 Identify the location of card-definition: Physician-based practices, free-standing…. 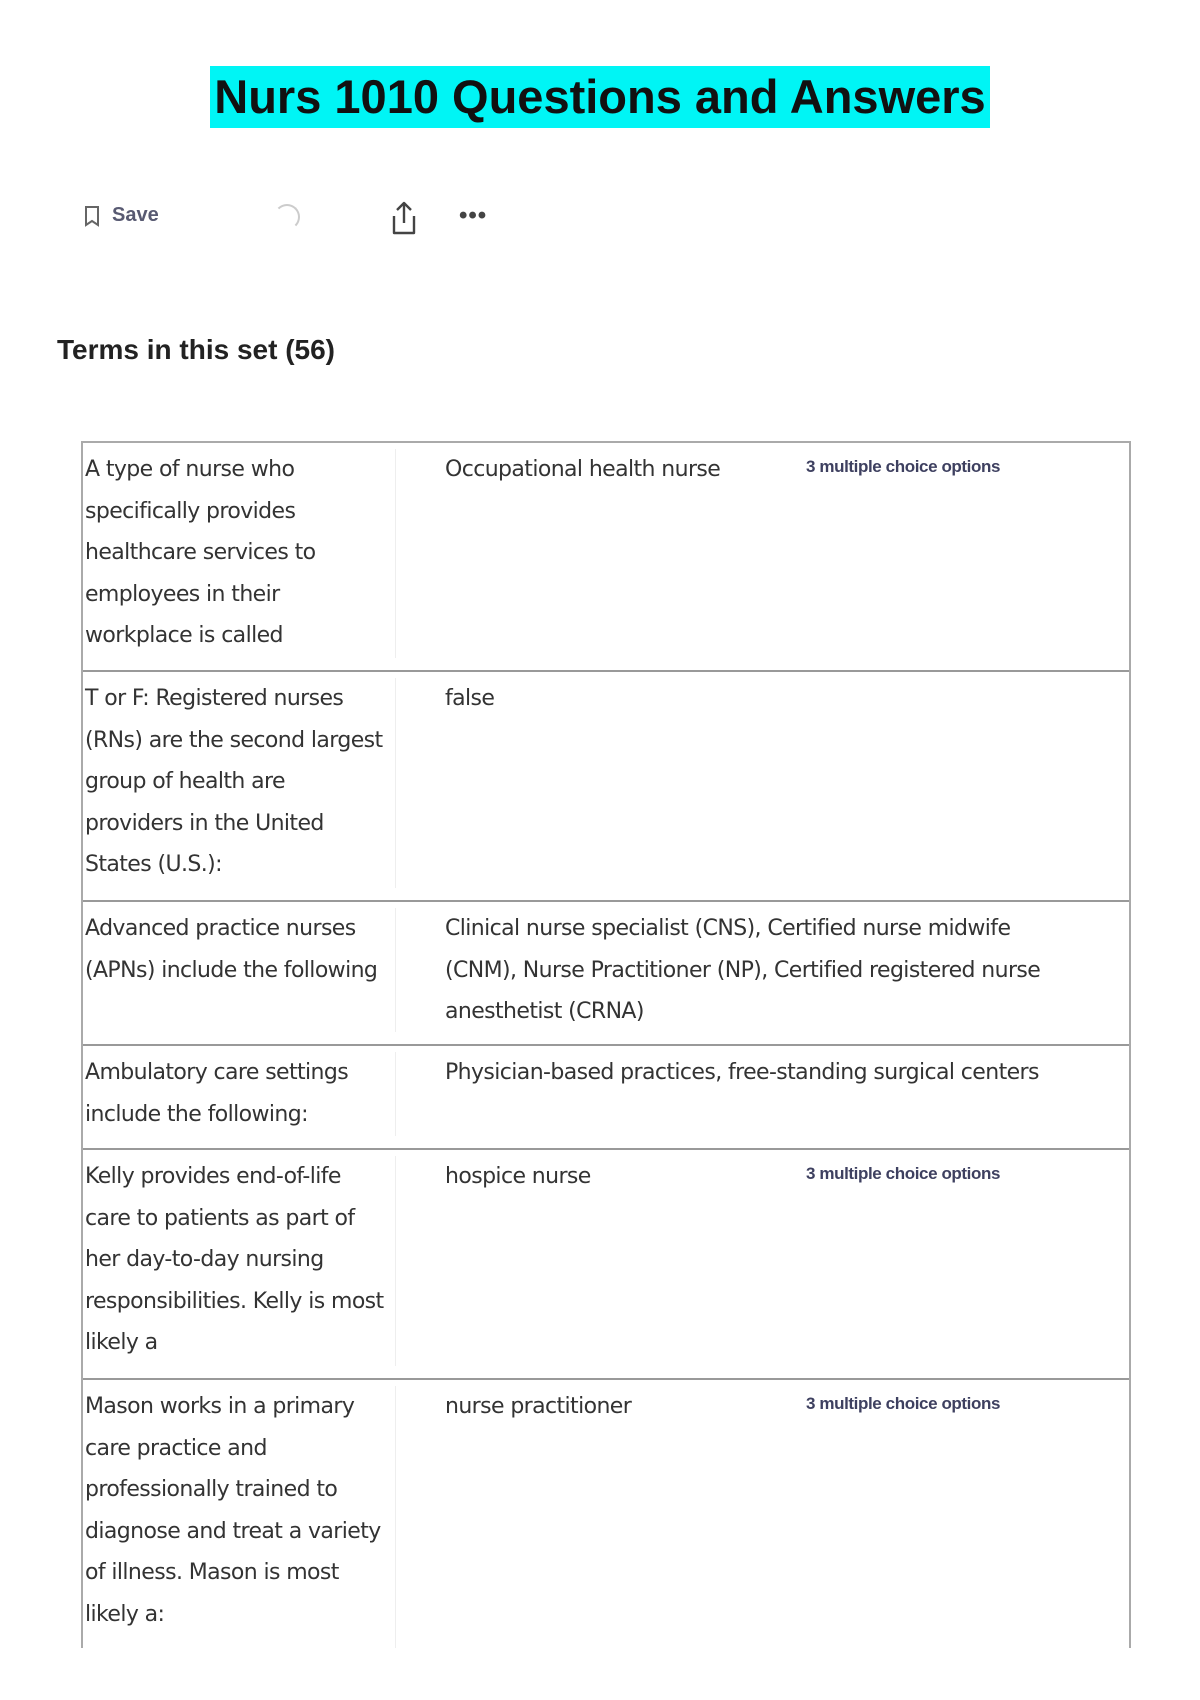
(742, 1072).